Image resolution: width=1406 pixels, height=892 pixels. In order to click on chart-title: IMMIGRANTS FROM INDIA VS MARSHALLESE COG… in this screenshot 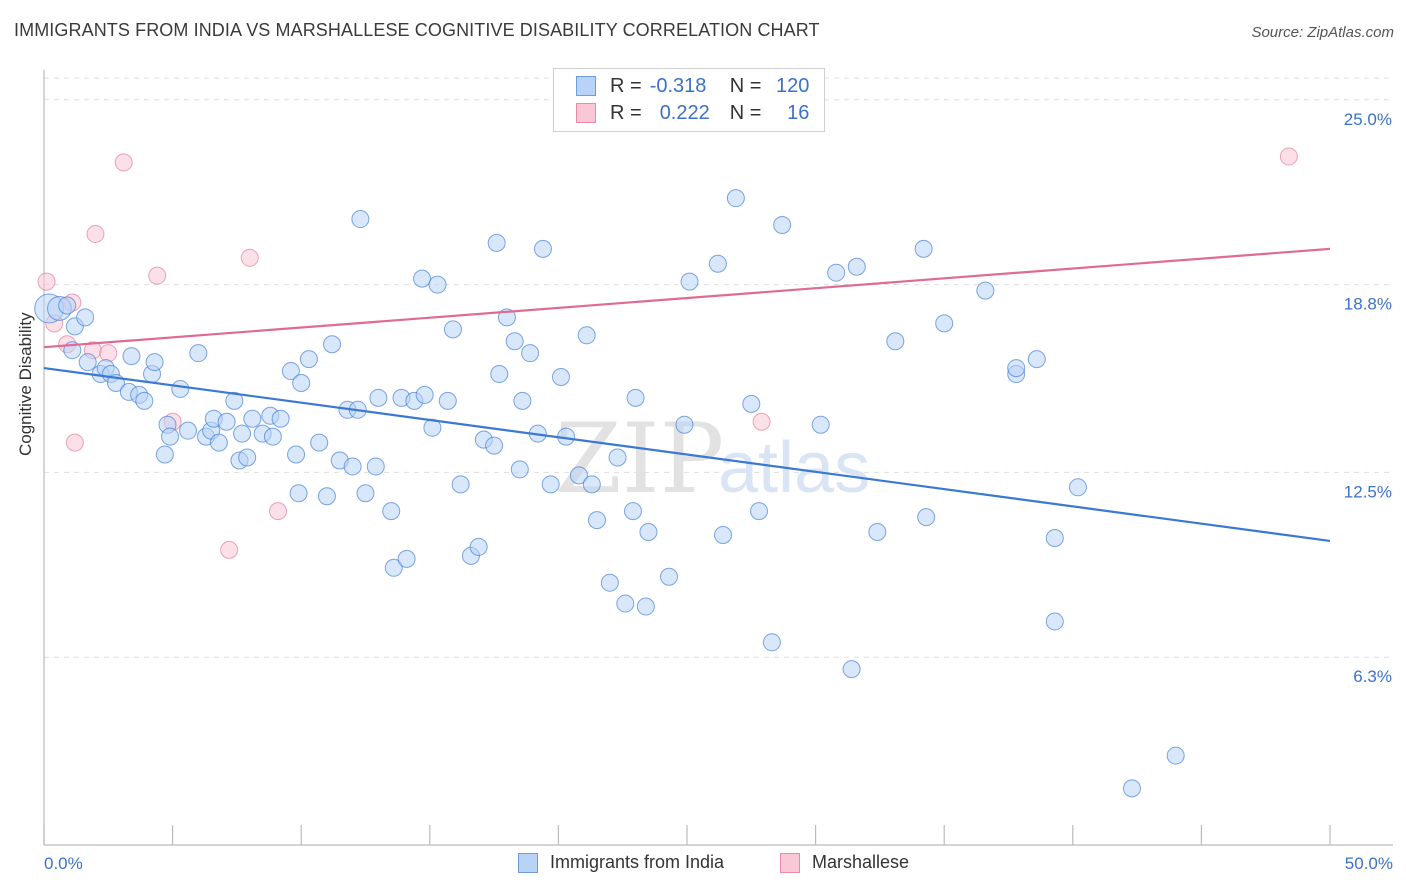, I will do `click(417, 30)`.